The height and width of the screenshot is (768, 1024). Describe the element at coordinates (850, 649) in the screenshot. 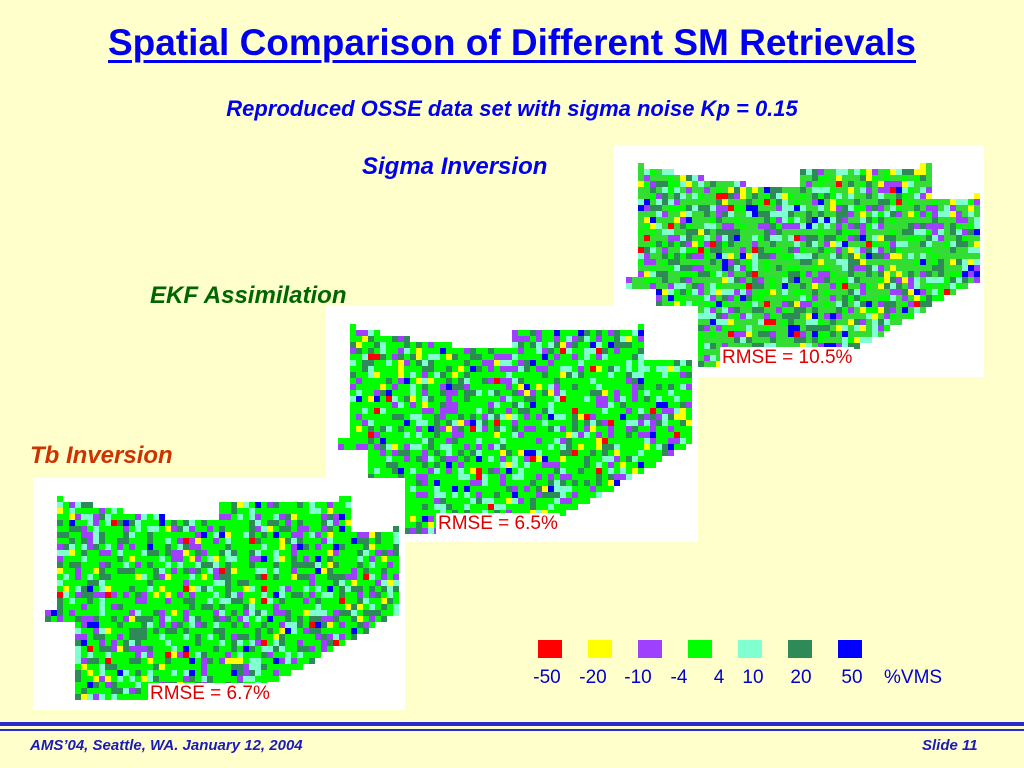

I see `legend-swatch-blue` at that location.